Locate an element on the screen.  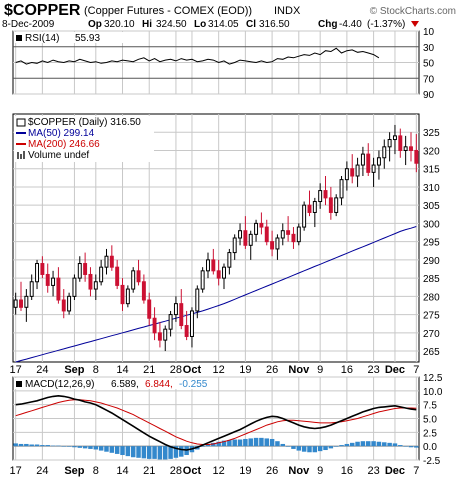
price-ytick-label: 320 is located at coordinates (431, 151).